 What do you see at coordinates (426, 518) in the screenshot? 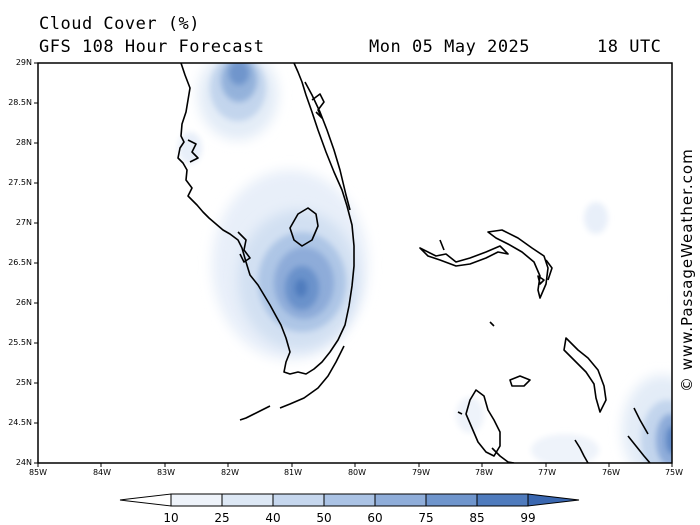
I see `colorbar-label-75: 75` at bounding box center [426, 518].